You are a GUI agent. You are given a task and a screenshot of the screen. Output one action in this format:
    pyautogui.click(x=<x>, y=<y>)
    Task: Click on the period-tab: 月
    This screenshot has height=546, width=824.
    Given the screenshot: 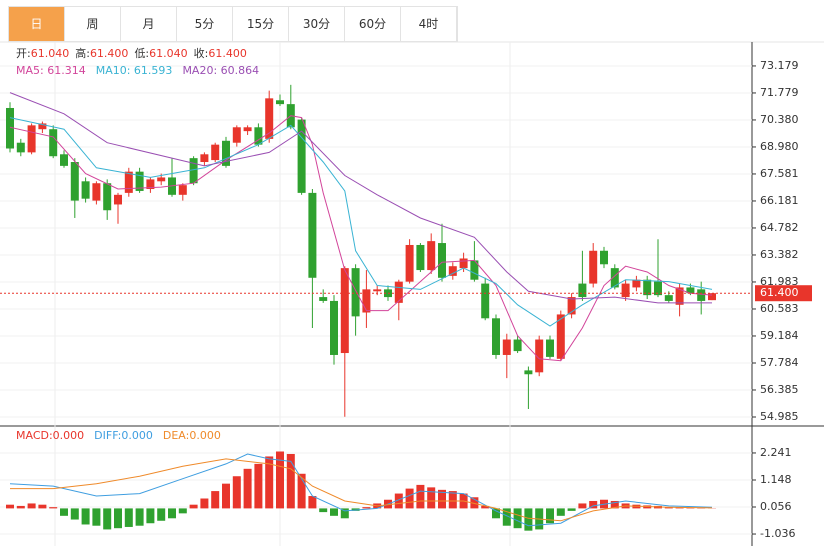 What is the action you would take?
    pyautogui.click(x=149, y=24)
    